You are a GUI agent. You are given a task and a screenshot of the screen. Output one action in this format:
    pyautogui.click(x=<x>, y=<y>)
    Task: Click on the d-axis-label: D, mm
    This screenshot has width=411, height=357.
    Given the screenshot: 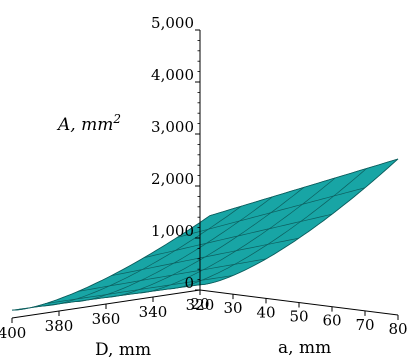 What is the action you would take?
    pyautogui.click(x=123, y=348)
    